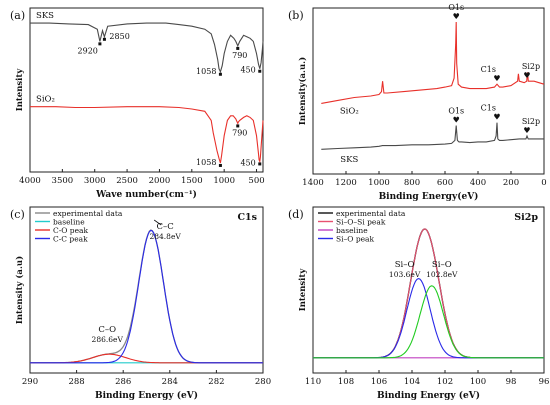  What do you see at coordinates (296, 214) in the screenshot?
I see `panel-label: (d)` at bounding box center [296, 214].